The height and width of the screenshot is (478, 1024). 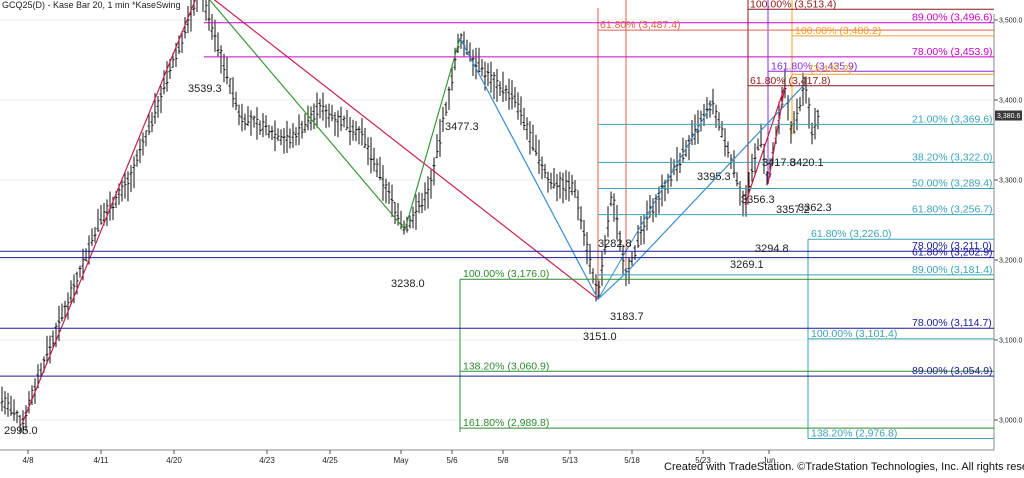 What do you see at coordinates (506, 274) in the screenshot?
I see `fib-level-label: 100.00% (3,176.0)` at bounding box center [506, 274].